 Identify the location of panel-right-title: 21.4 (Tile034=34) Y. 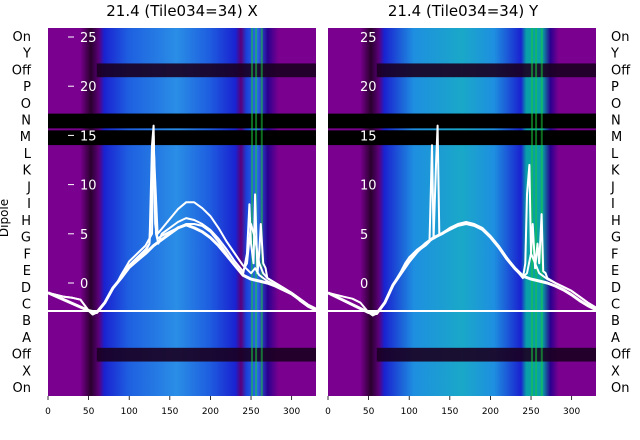
(463, 11).